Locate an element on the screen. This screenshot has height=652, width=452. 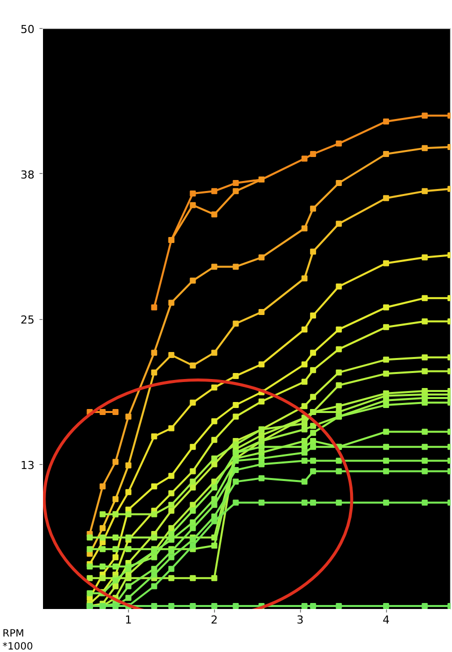
y-tick-label: 25 is located at coordinates (27, 320).